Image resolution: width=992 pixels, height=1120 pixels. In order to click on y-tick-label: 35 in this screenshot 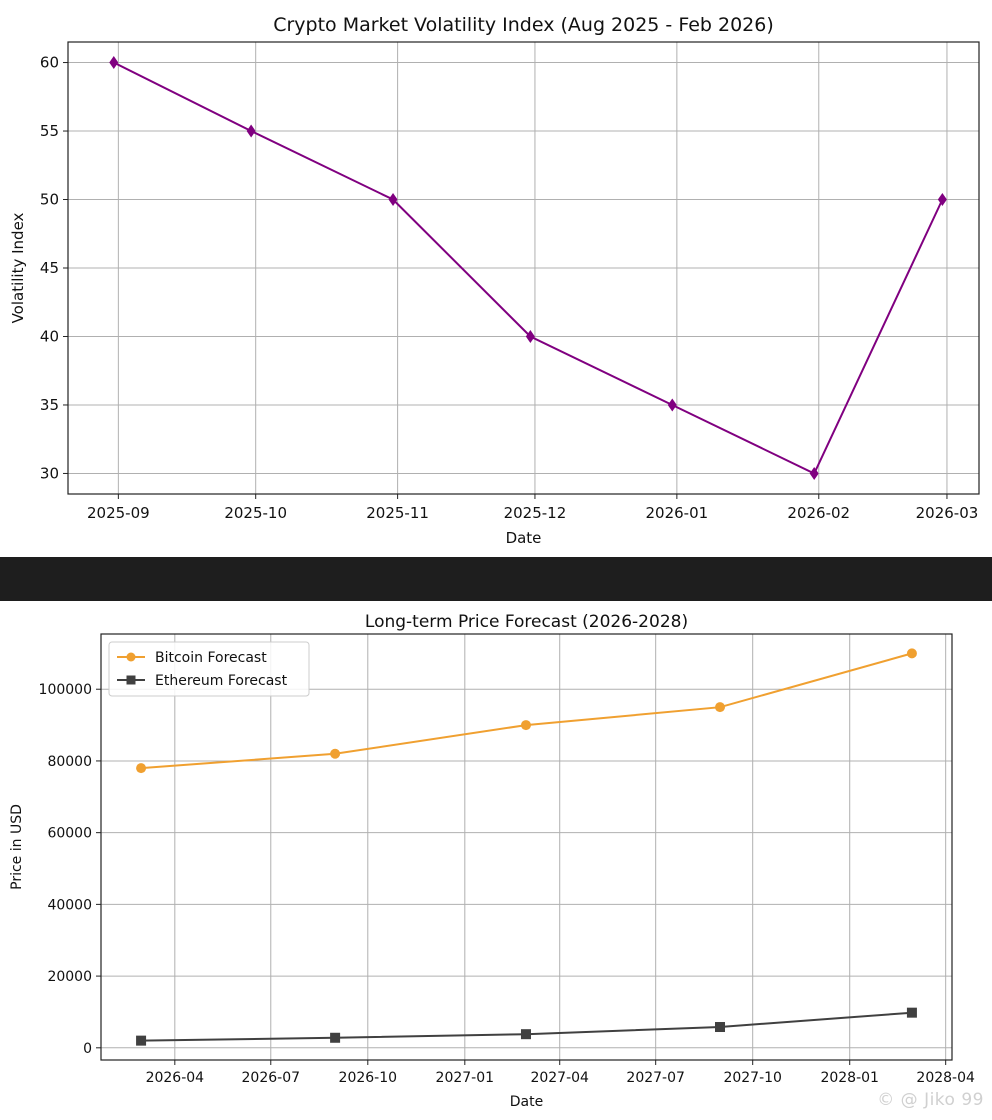, I will do `click(49, 405)`.